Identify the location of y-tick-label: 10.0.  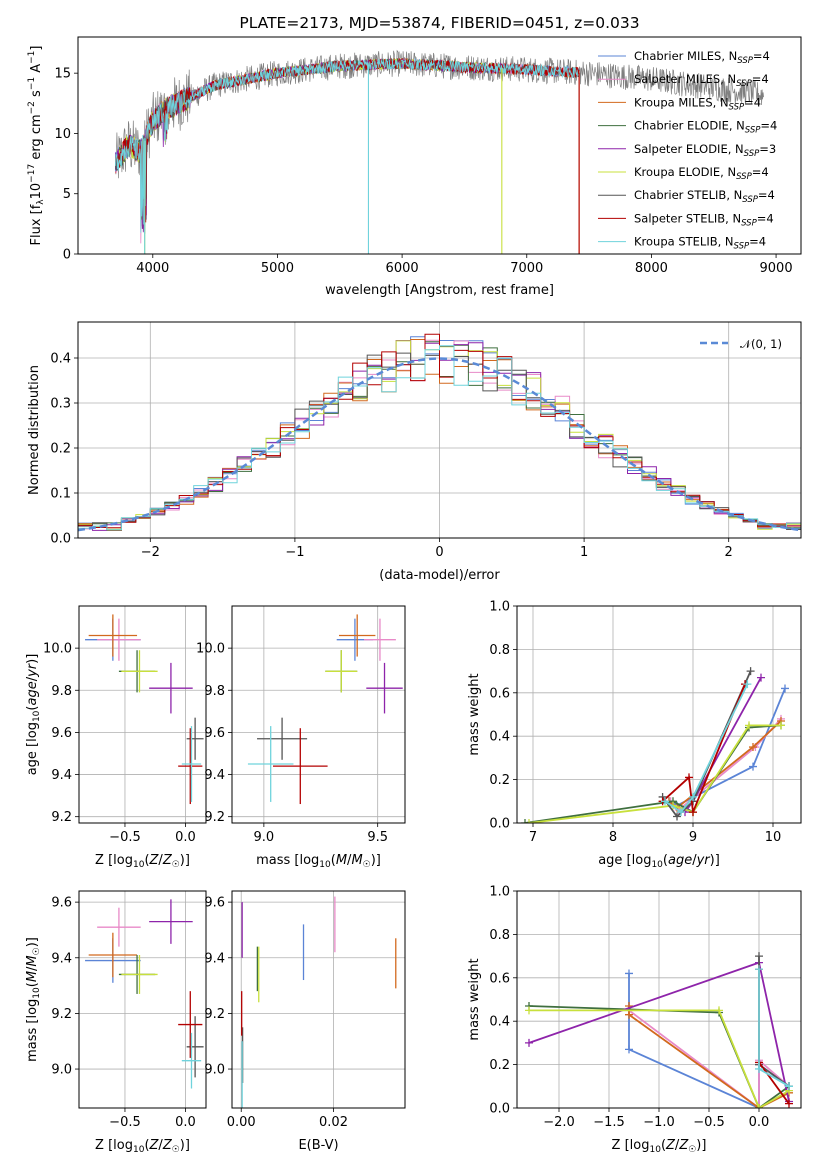
(57, 649).